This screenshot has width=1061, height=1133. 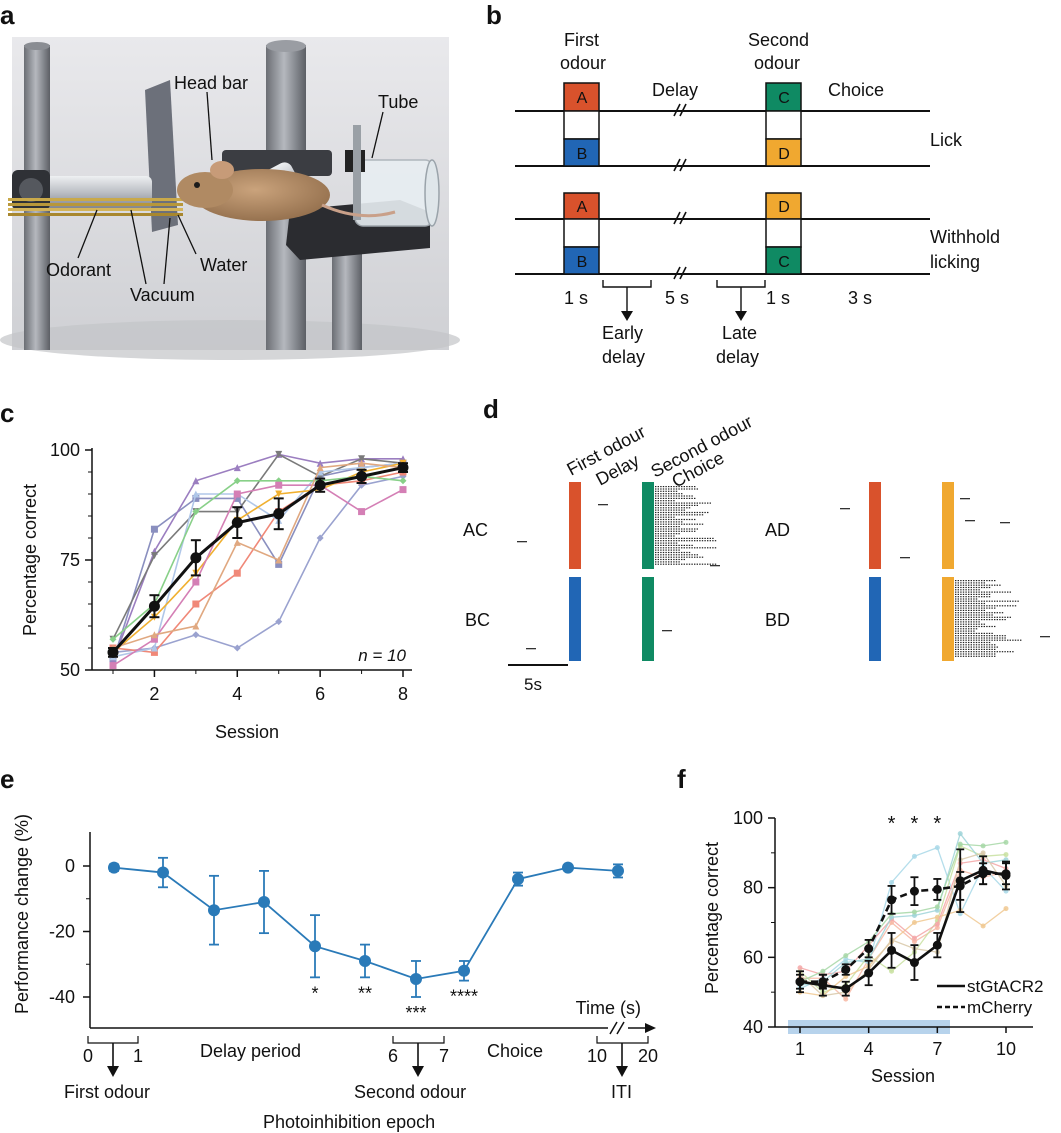 I want to click on outcome-lick: Lick, so click(x=946, y=140).